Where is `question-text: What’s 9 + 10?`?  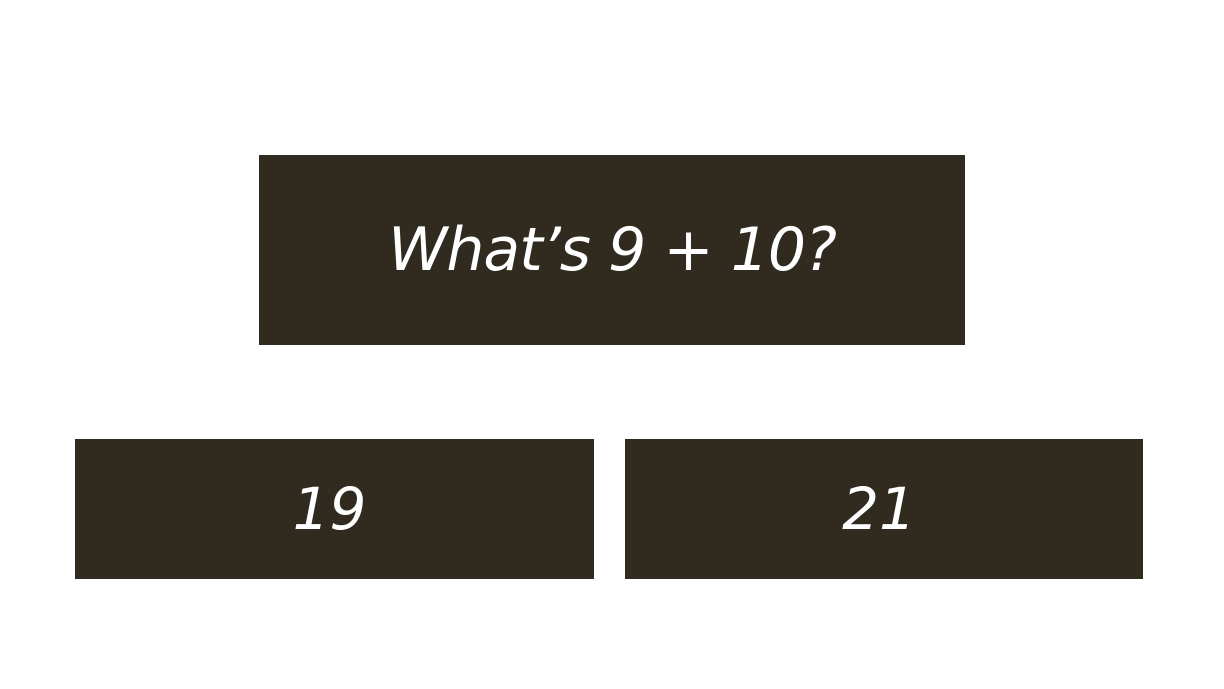
question-text: What’s 9 + 10? is located at coordinates (612, 250).